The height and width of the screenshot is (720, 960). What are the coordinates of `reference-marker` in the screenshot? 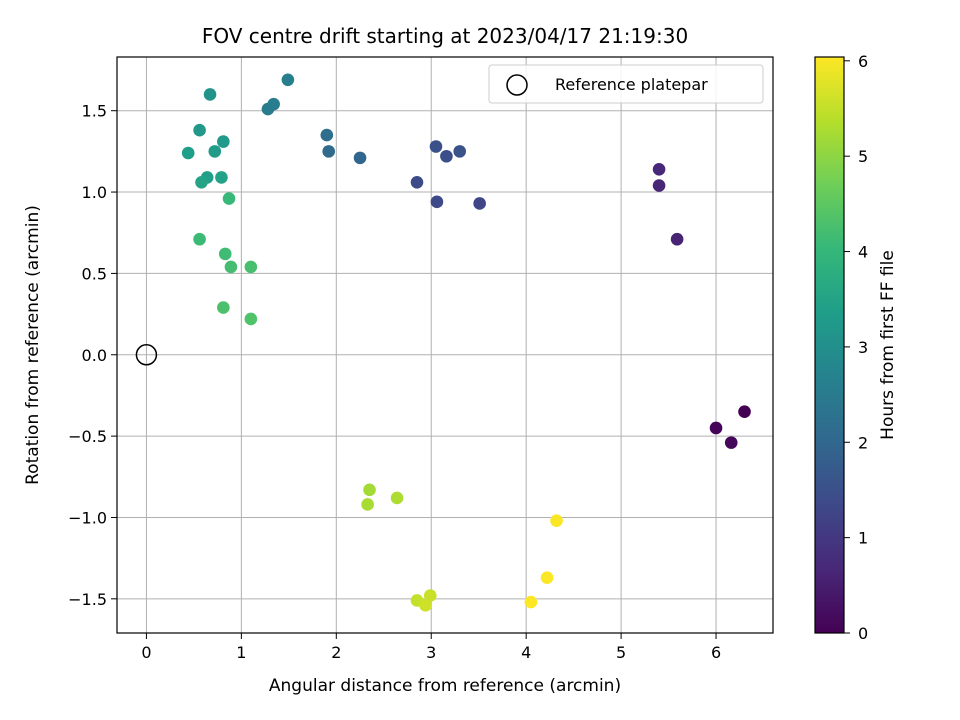 It's located at (146, 355).